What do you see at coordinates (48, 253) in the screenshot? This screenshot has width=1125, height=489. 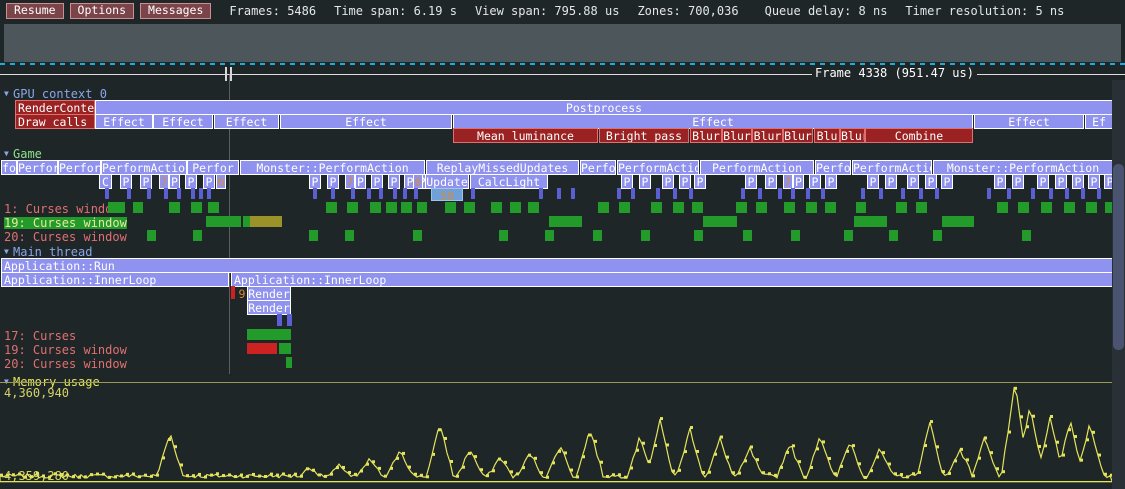 I see `group-header-main-thread: ▼ Main thread` at bounding box center [48, 253].